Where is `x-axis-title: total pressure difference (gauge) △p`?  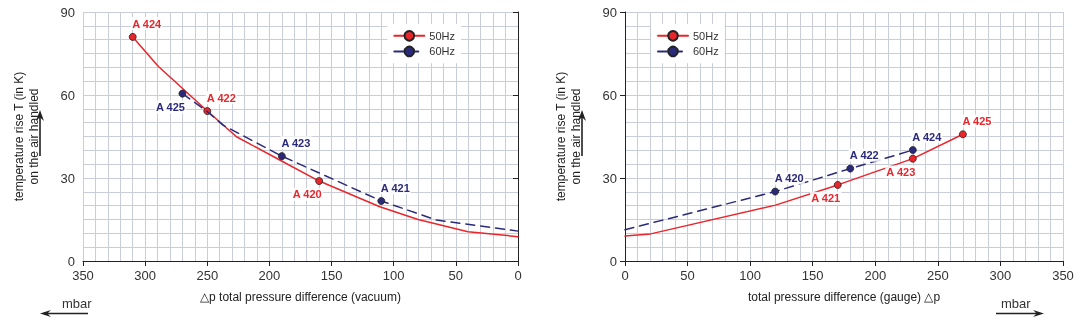
x-axis-title: total pressure difference (gauge) △p is located at coordinates (844, 297).